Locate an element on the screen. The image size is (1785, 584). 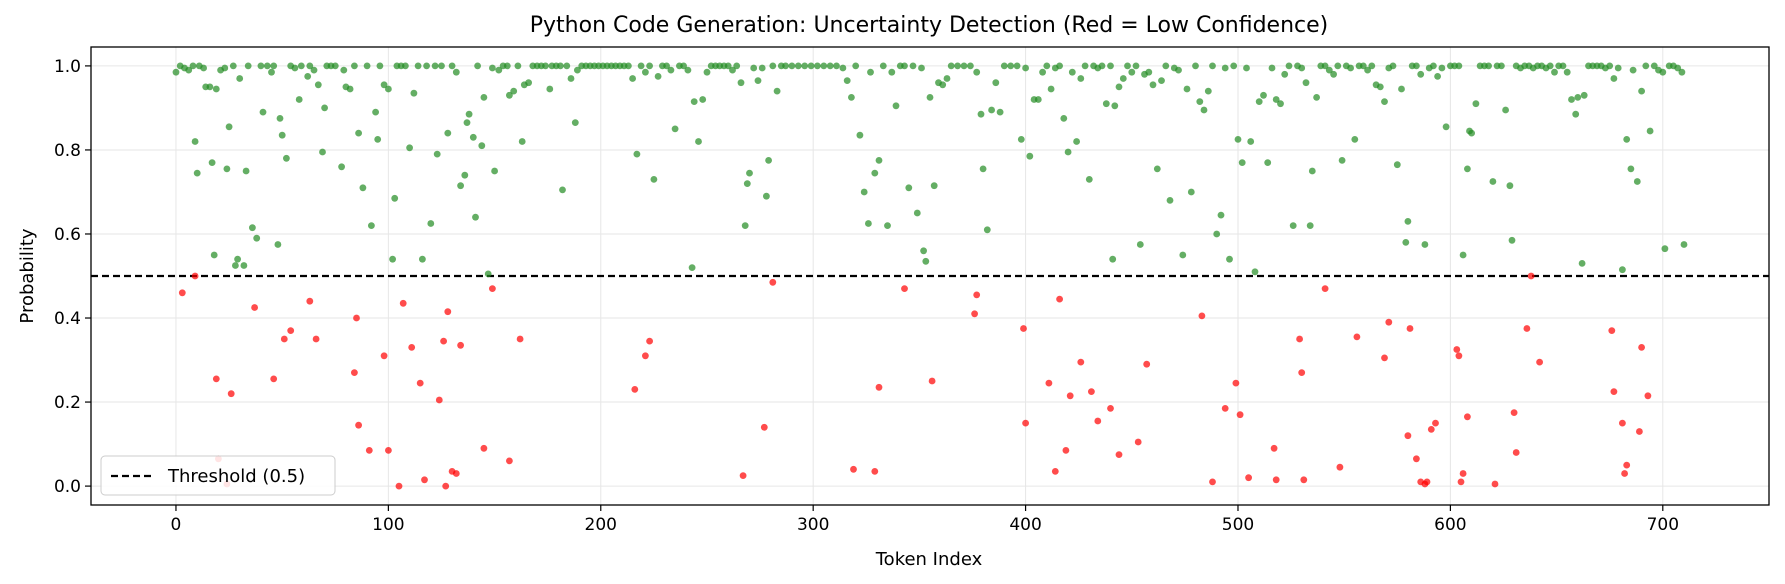
x-tick-label: 0 is located at coordinates (176, 525).